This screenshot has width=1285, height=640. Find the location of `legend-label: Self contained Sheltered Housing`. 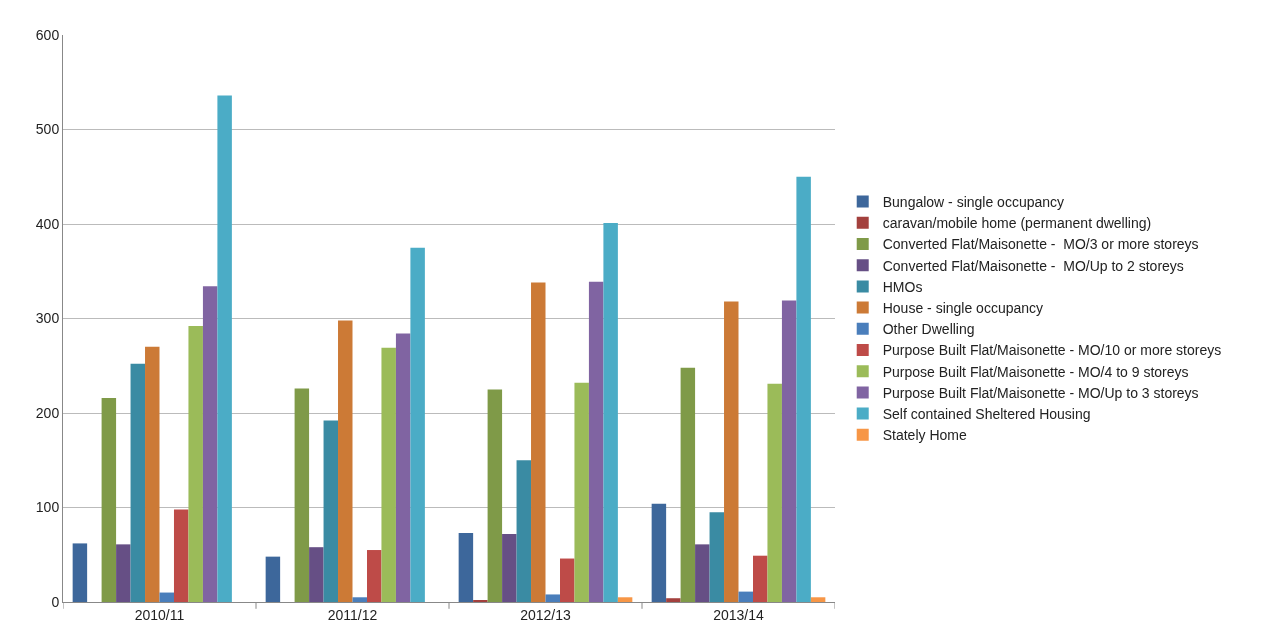

legend-label: Self contained Sheltered Housing is located at coordinates (986, 414).